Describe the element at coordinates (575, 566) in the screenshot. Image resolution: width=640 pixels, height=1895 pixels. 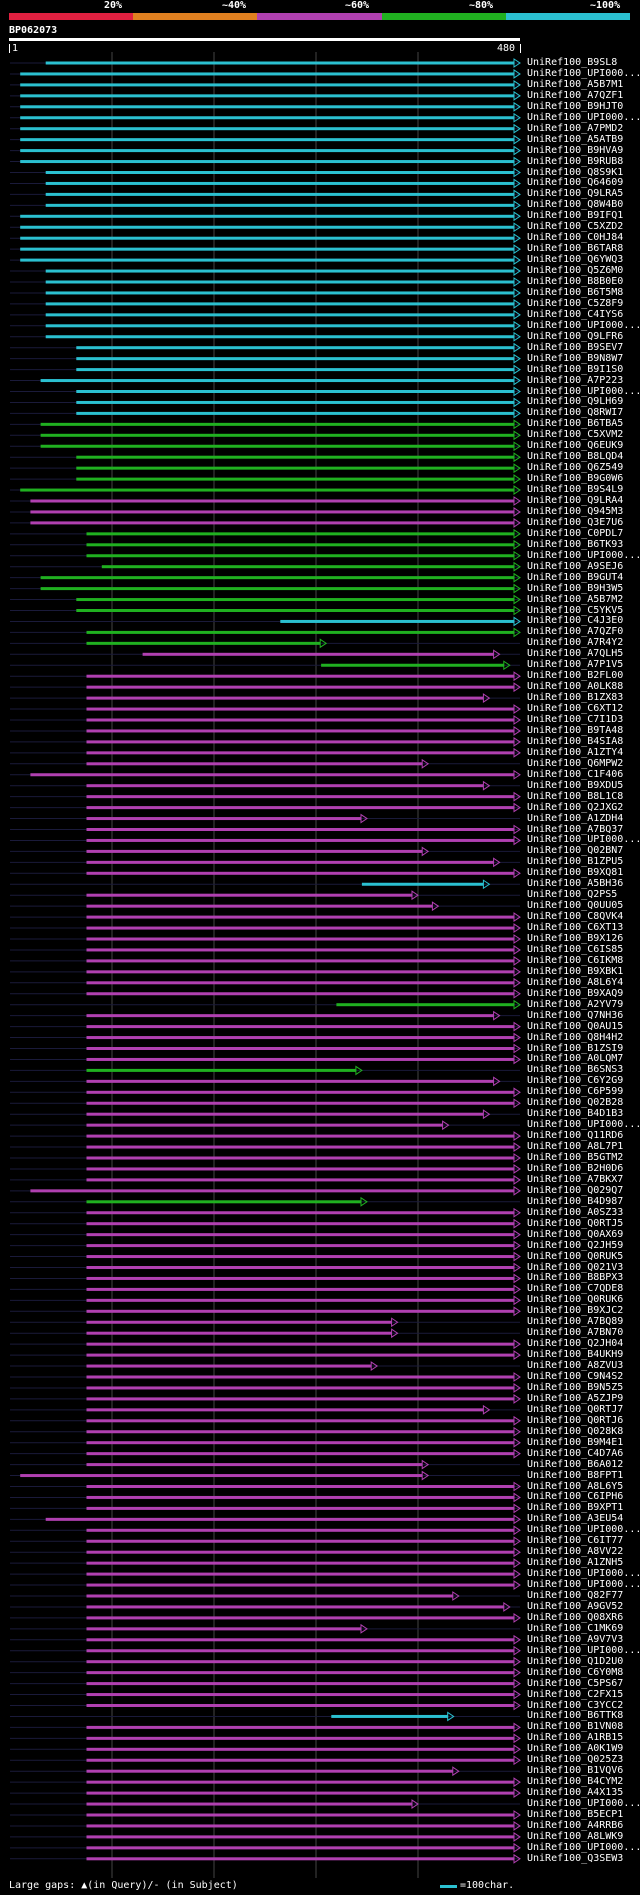
I see `hit-label: UniRef100_A9SEJ6` at that location.